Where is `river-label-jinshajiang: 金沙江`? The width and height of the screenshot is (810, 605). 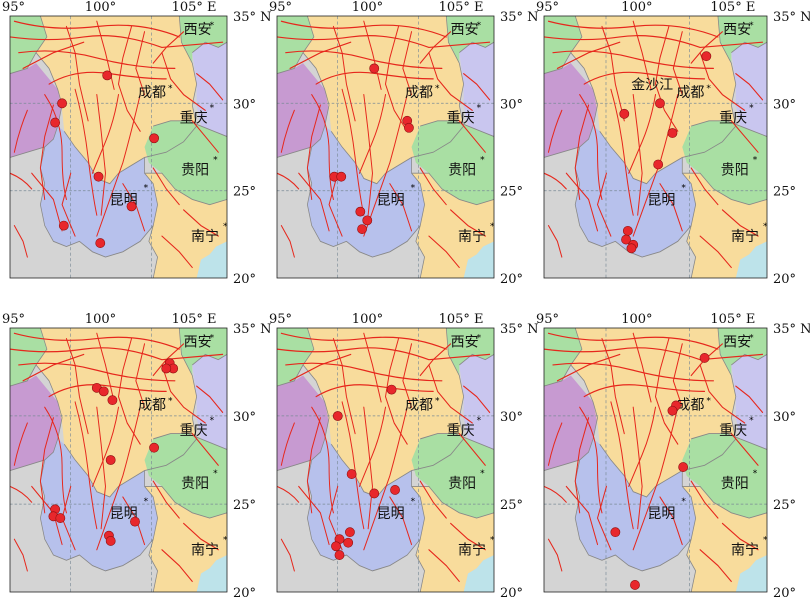 river-label-jinshajiang: 金沙江 is located at coordinates (652, 85).